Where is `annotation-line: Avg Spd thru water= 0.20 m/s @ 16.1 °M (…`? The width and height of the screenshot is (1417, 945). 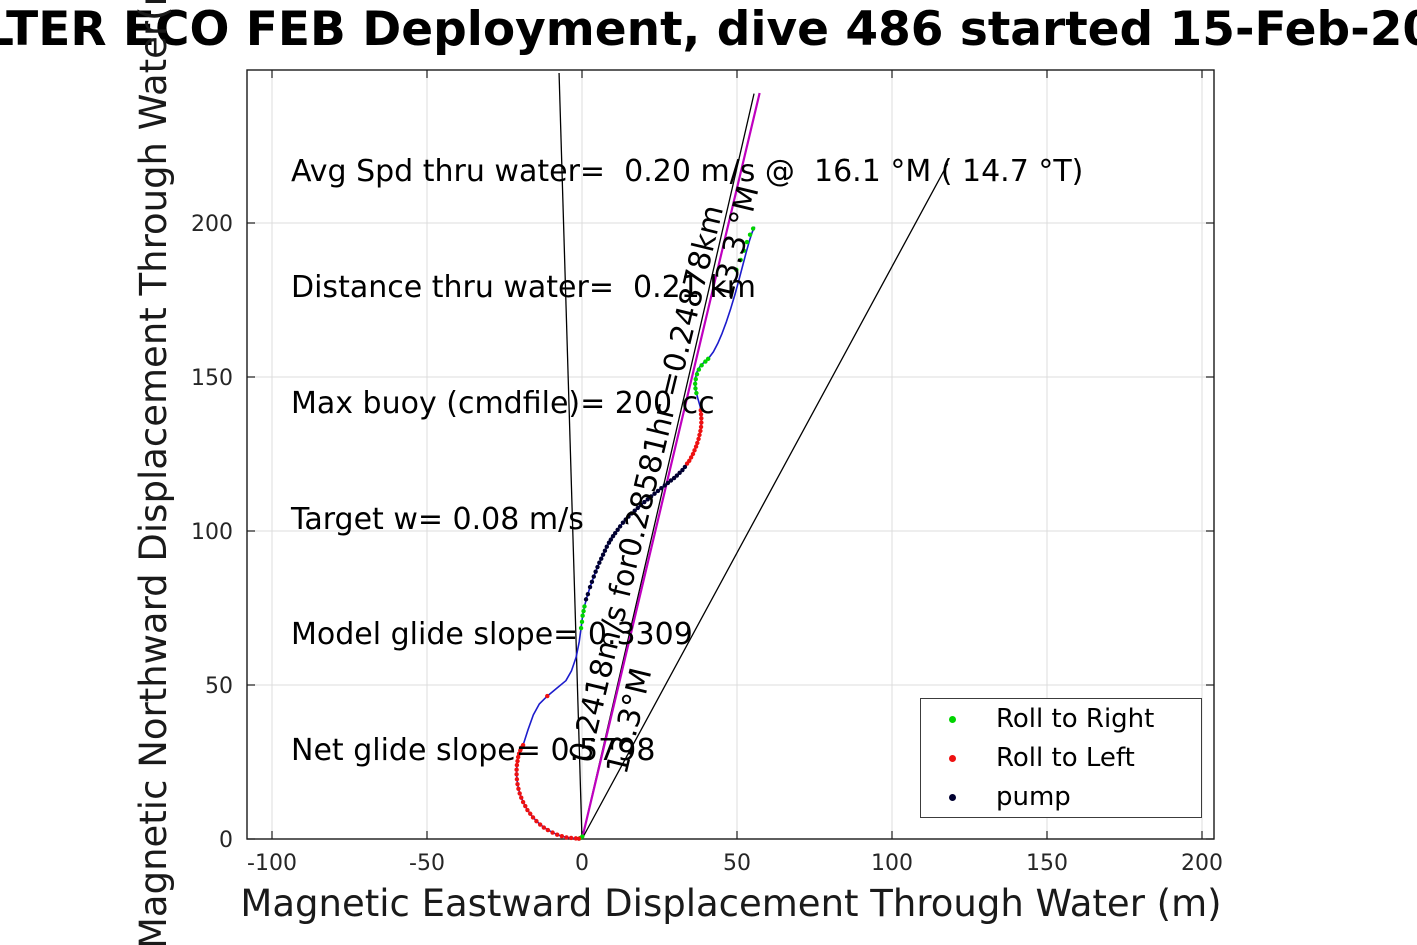 annotation-line: Avg Spd thru water= 0.20 m/s @ 16.1 °M (… is located at coordinates (687, 172).